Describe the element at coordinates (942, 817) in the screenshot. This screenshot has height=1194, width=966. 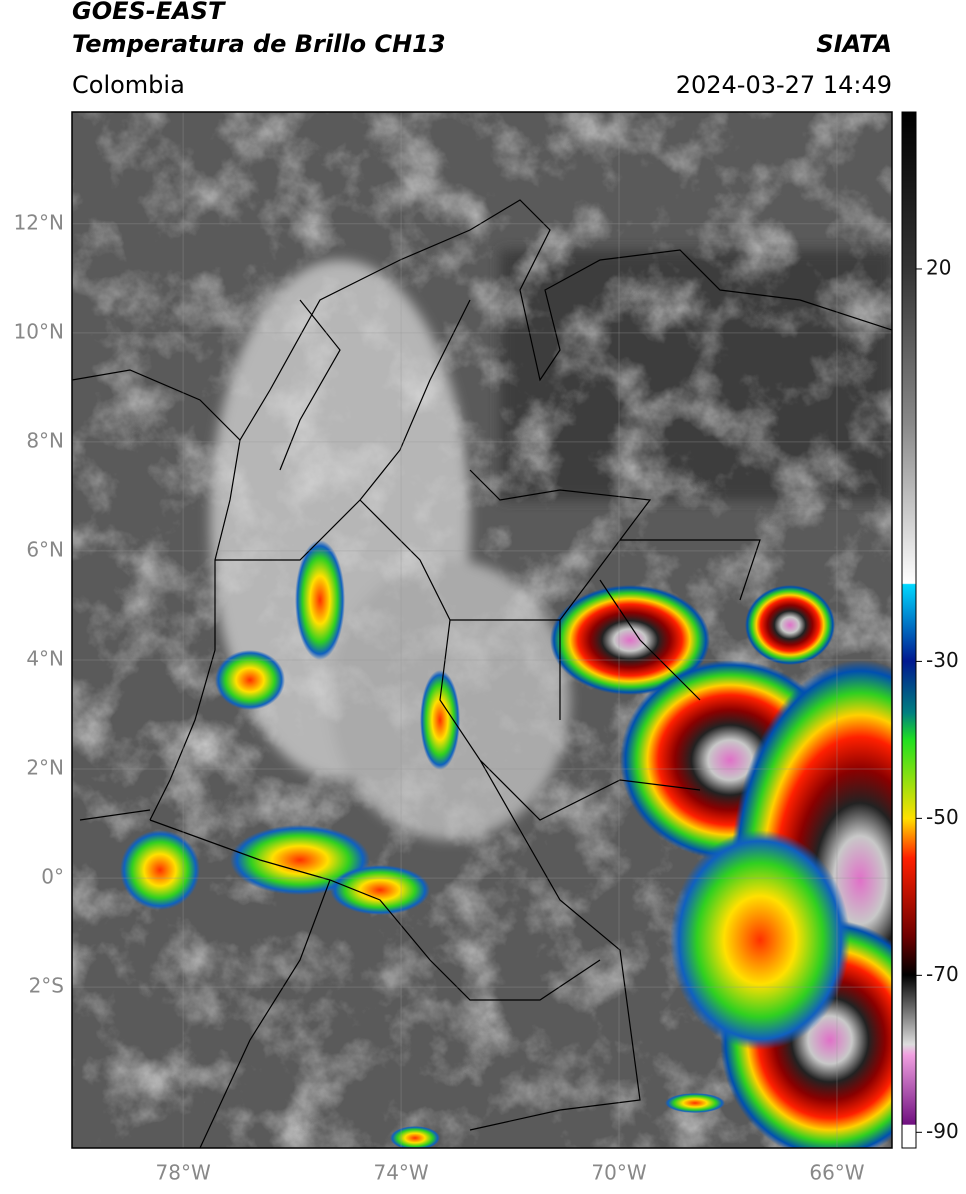
I see `colorbar-tick-label: -50` at that location.